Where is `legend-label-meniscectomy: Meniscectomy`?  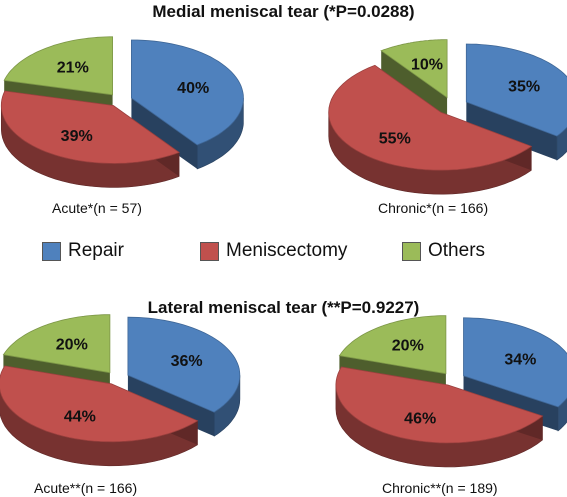
legend-label-meniscectomy: Meniscectomy is located at coordinates (287, 250).